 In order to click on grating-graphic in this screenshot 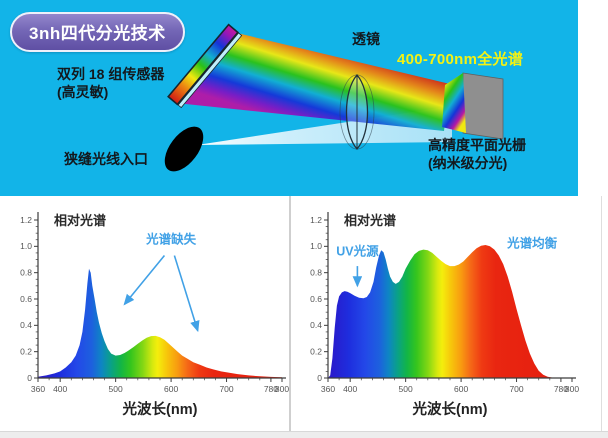, I will do `click(473, 106)`.